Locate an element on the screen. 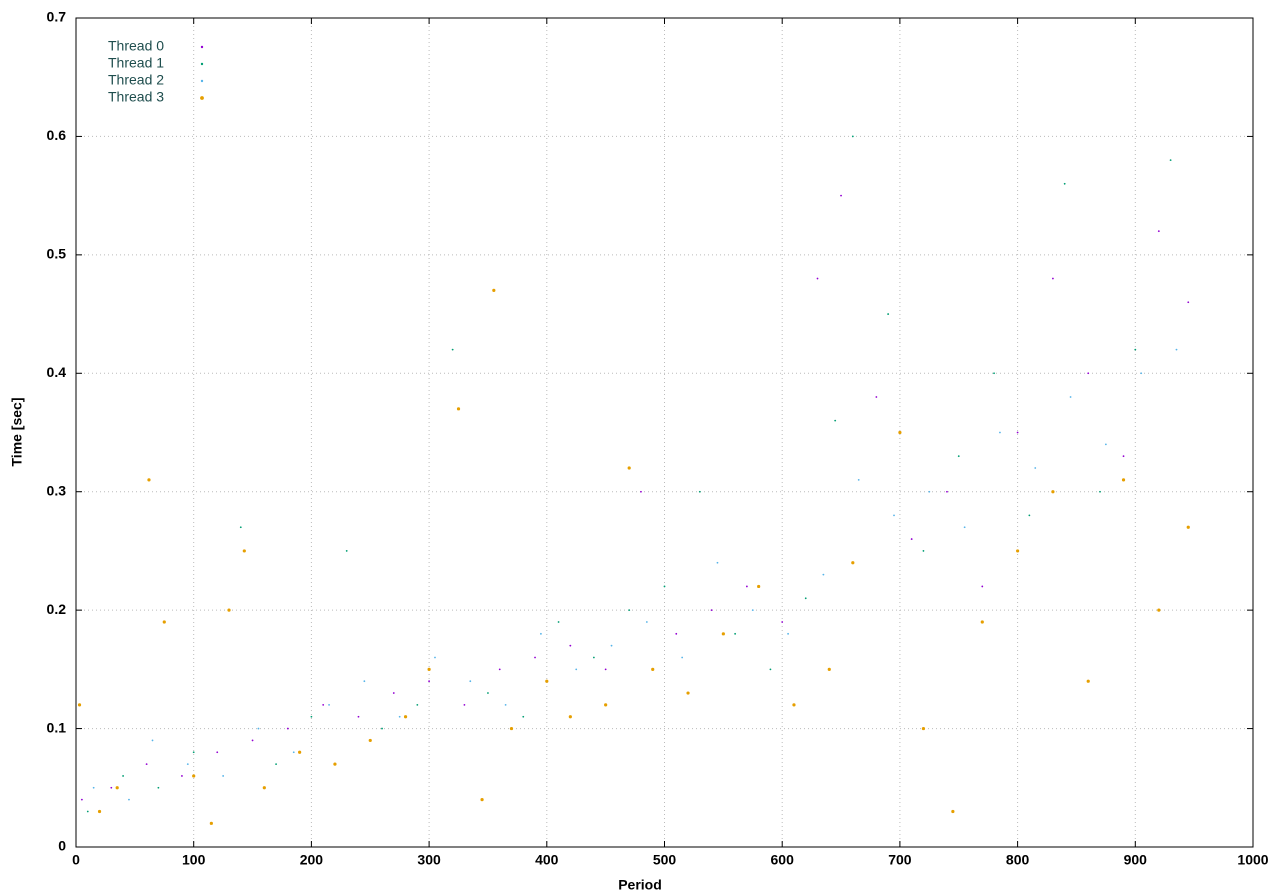 Image resolution: width=1280 pixels, height=896 pixels. y-tick-label: 0 is located at coordinates (62, 846).